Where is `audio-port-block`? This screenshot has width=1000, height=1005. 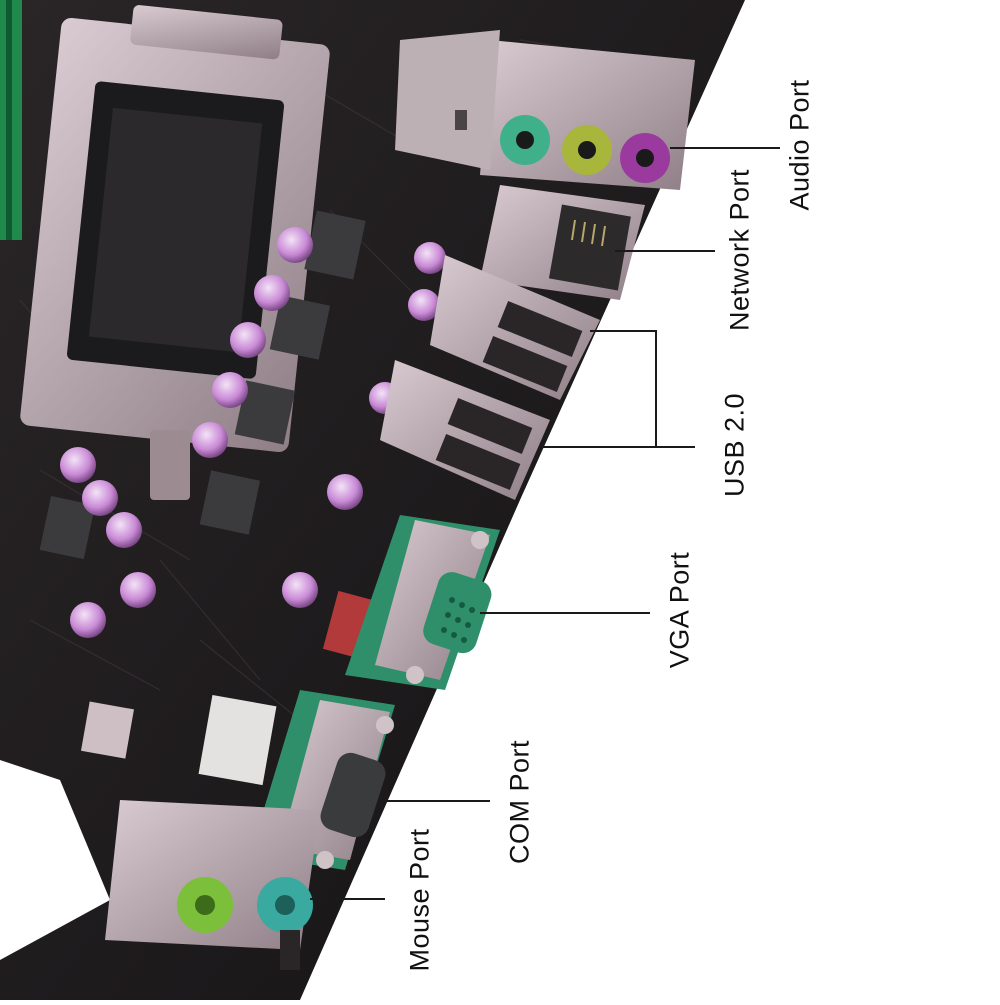 audio-port-block is located at coordinates (545, 110).